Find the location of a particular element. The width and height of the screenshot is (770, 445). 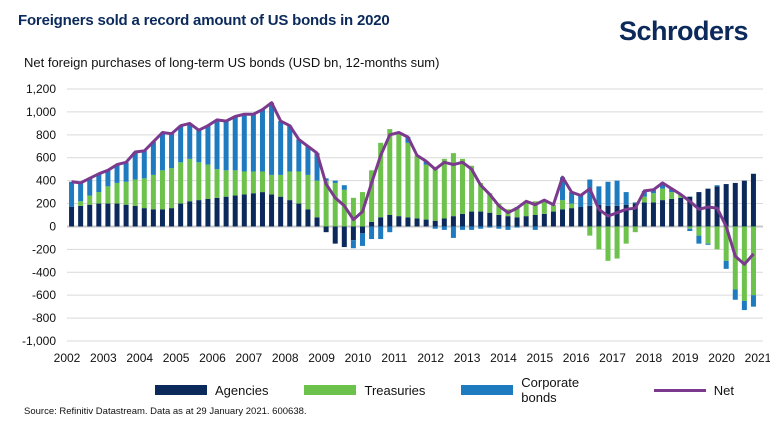

legend-swatch-agencies is located at coordinates (181, 390).